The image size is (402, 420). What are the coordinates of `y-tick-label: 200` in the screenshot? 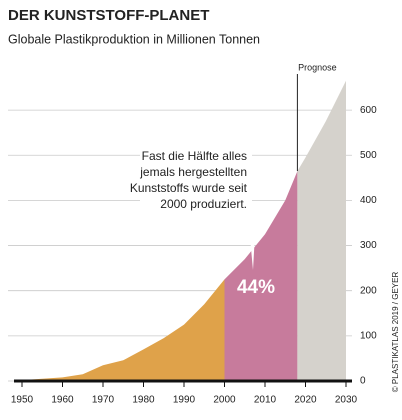 It's located at (368, 290).